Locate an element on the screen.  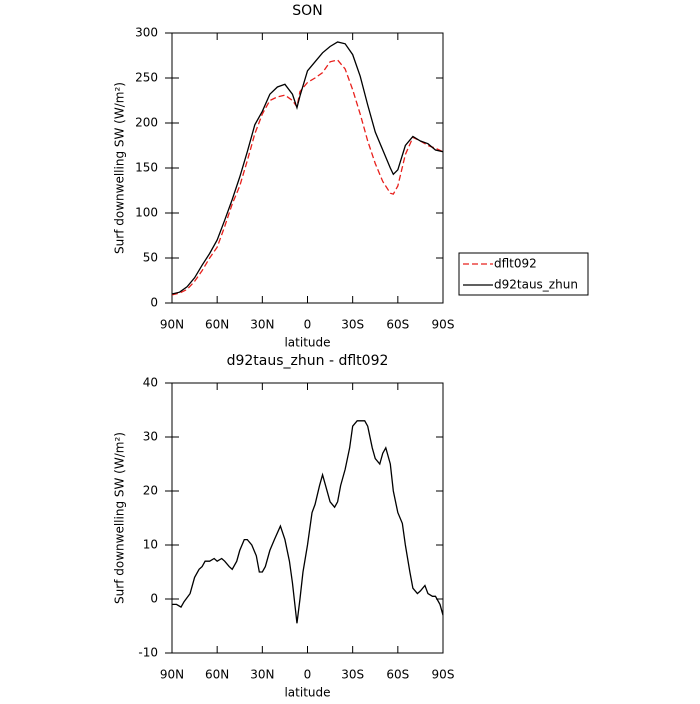
y-tick-label: 200 is located at coordinates (146, 123).